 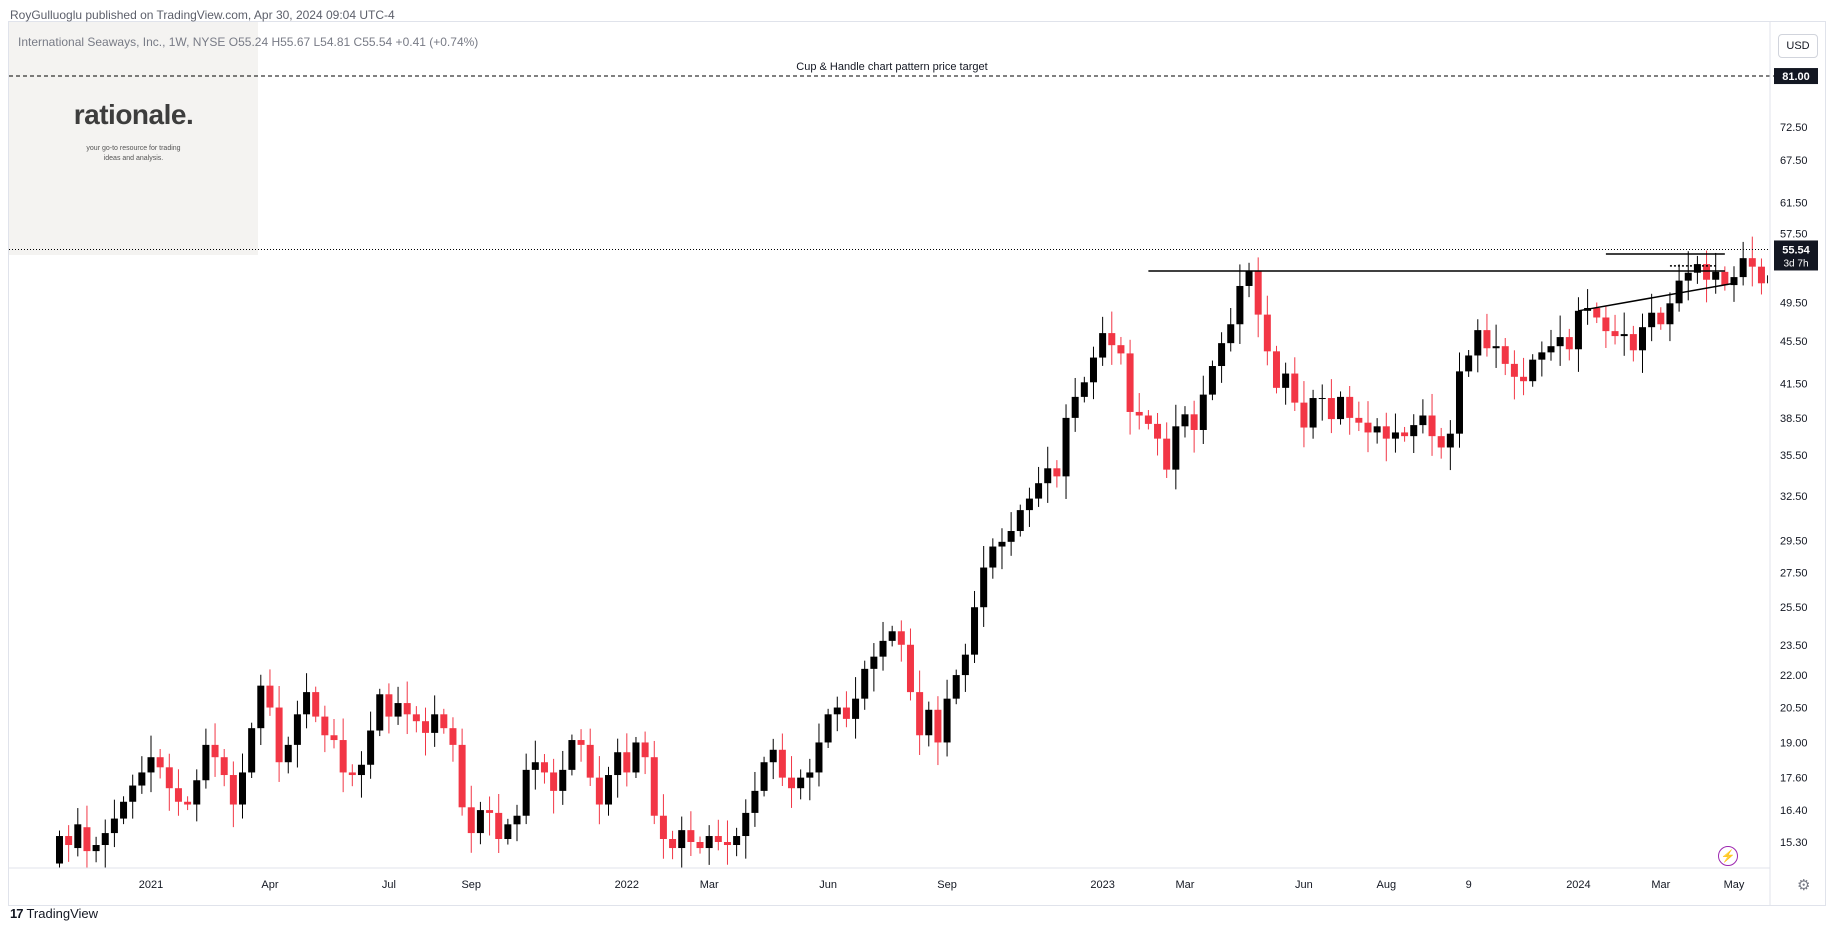 What do you see at coordinates (1804, 885) in the screenshot?
I see `gear-icon: ⚙` at bounding box center [1804, 885].